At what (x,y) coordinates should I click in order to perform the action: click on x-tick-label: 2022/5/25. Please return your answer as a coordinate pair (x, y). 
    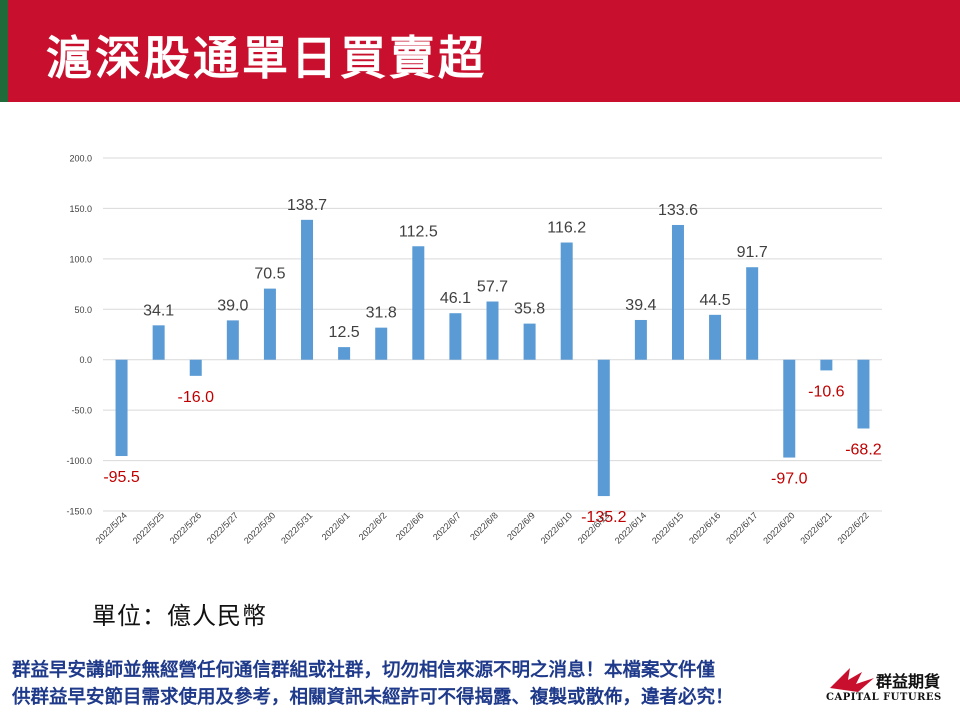
    Looking at the image, I should click on (148, 527).